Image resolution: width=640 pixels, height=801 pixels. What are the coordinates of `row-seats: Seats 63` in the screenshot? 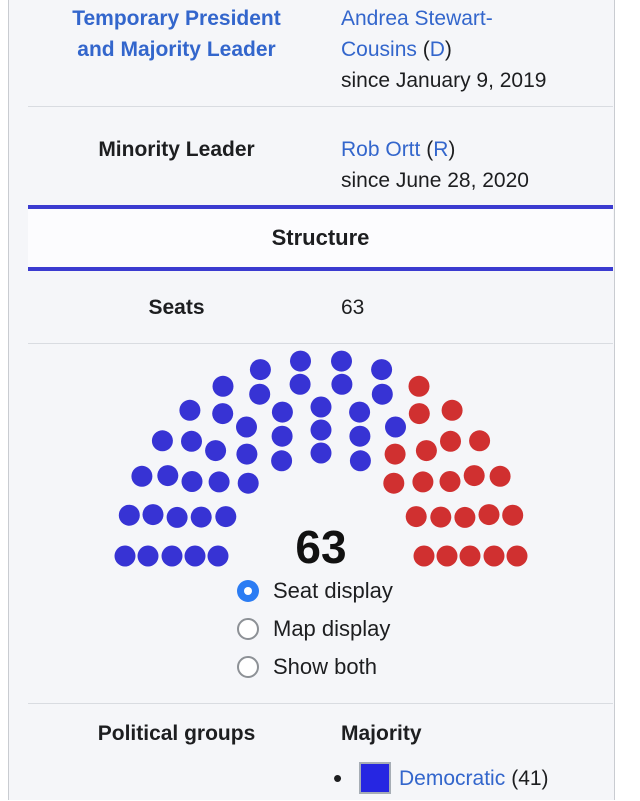 It's located at (320, 307).